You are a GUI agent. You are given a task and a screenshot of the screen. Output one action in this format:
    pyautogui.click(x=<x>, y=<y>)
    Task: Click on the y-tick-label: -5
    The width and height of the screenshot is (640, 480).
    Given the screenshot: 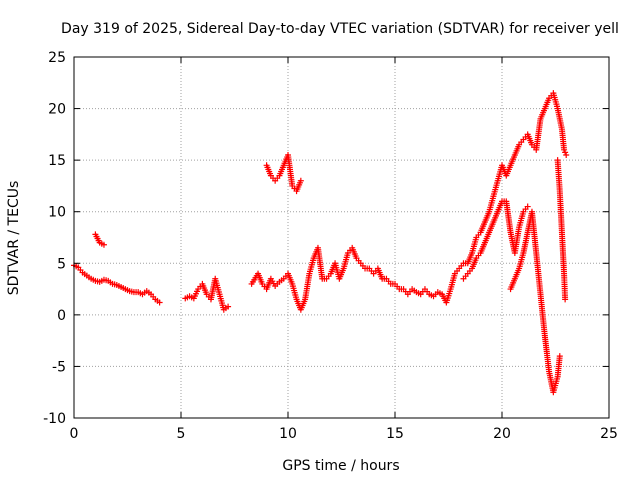 What is the action you would take?
    pyautogui.click(x=59, y=367)
    